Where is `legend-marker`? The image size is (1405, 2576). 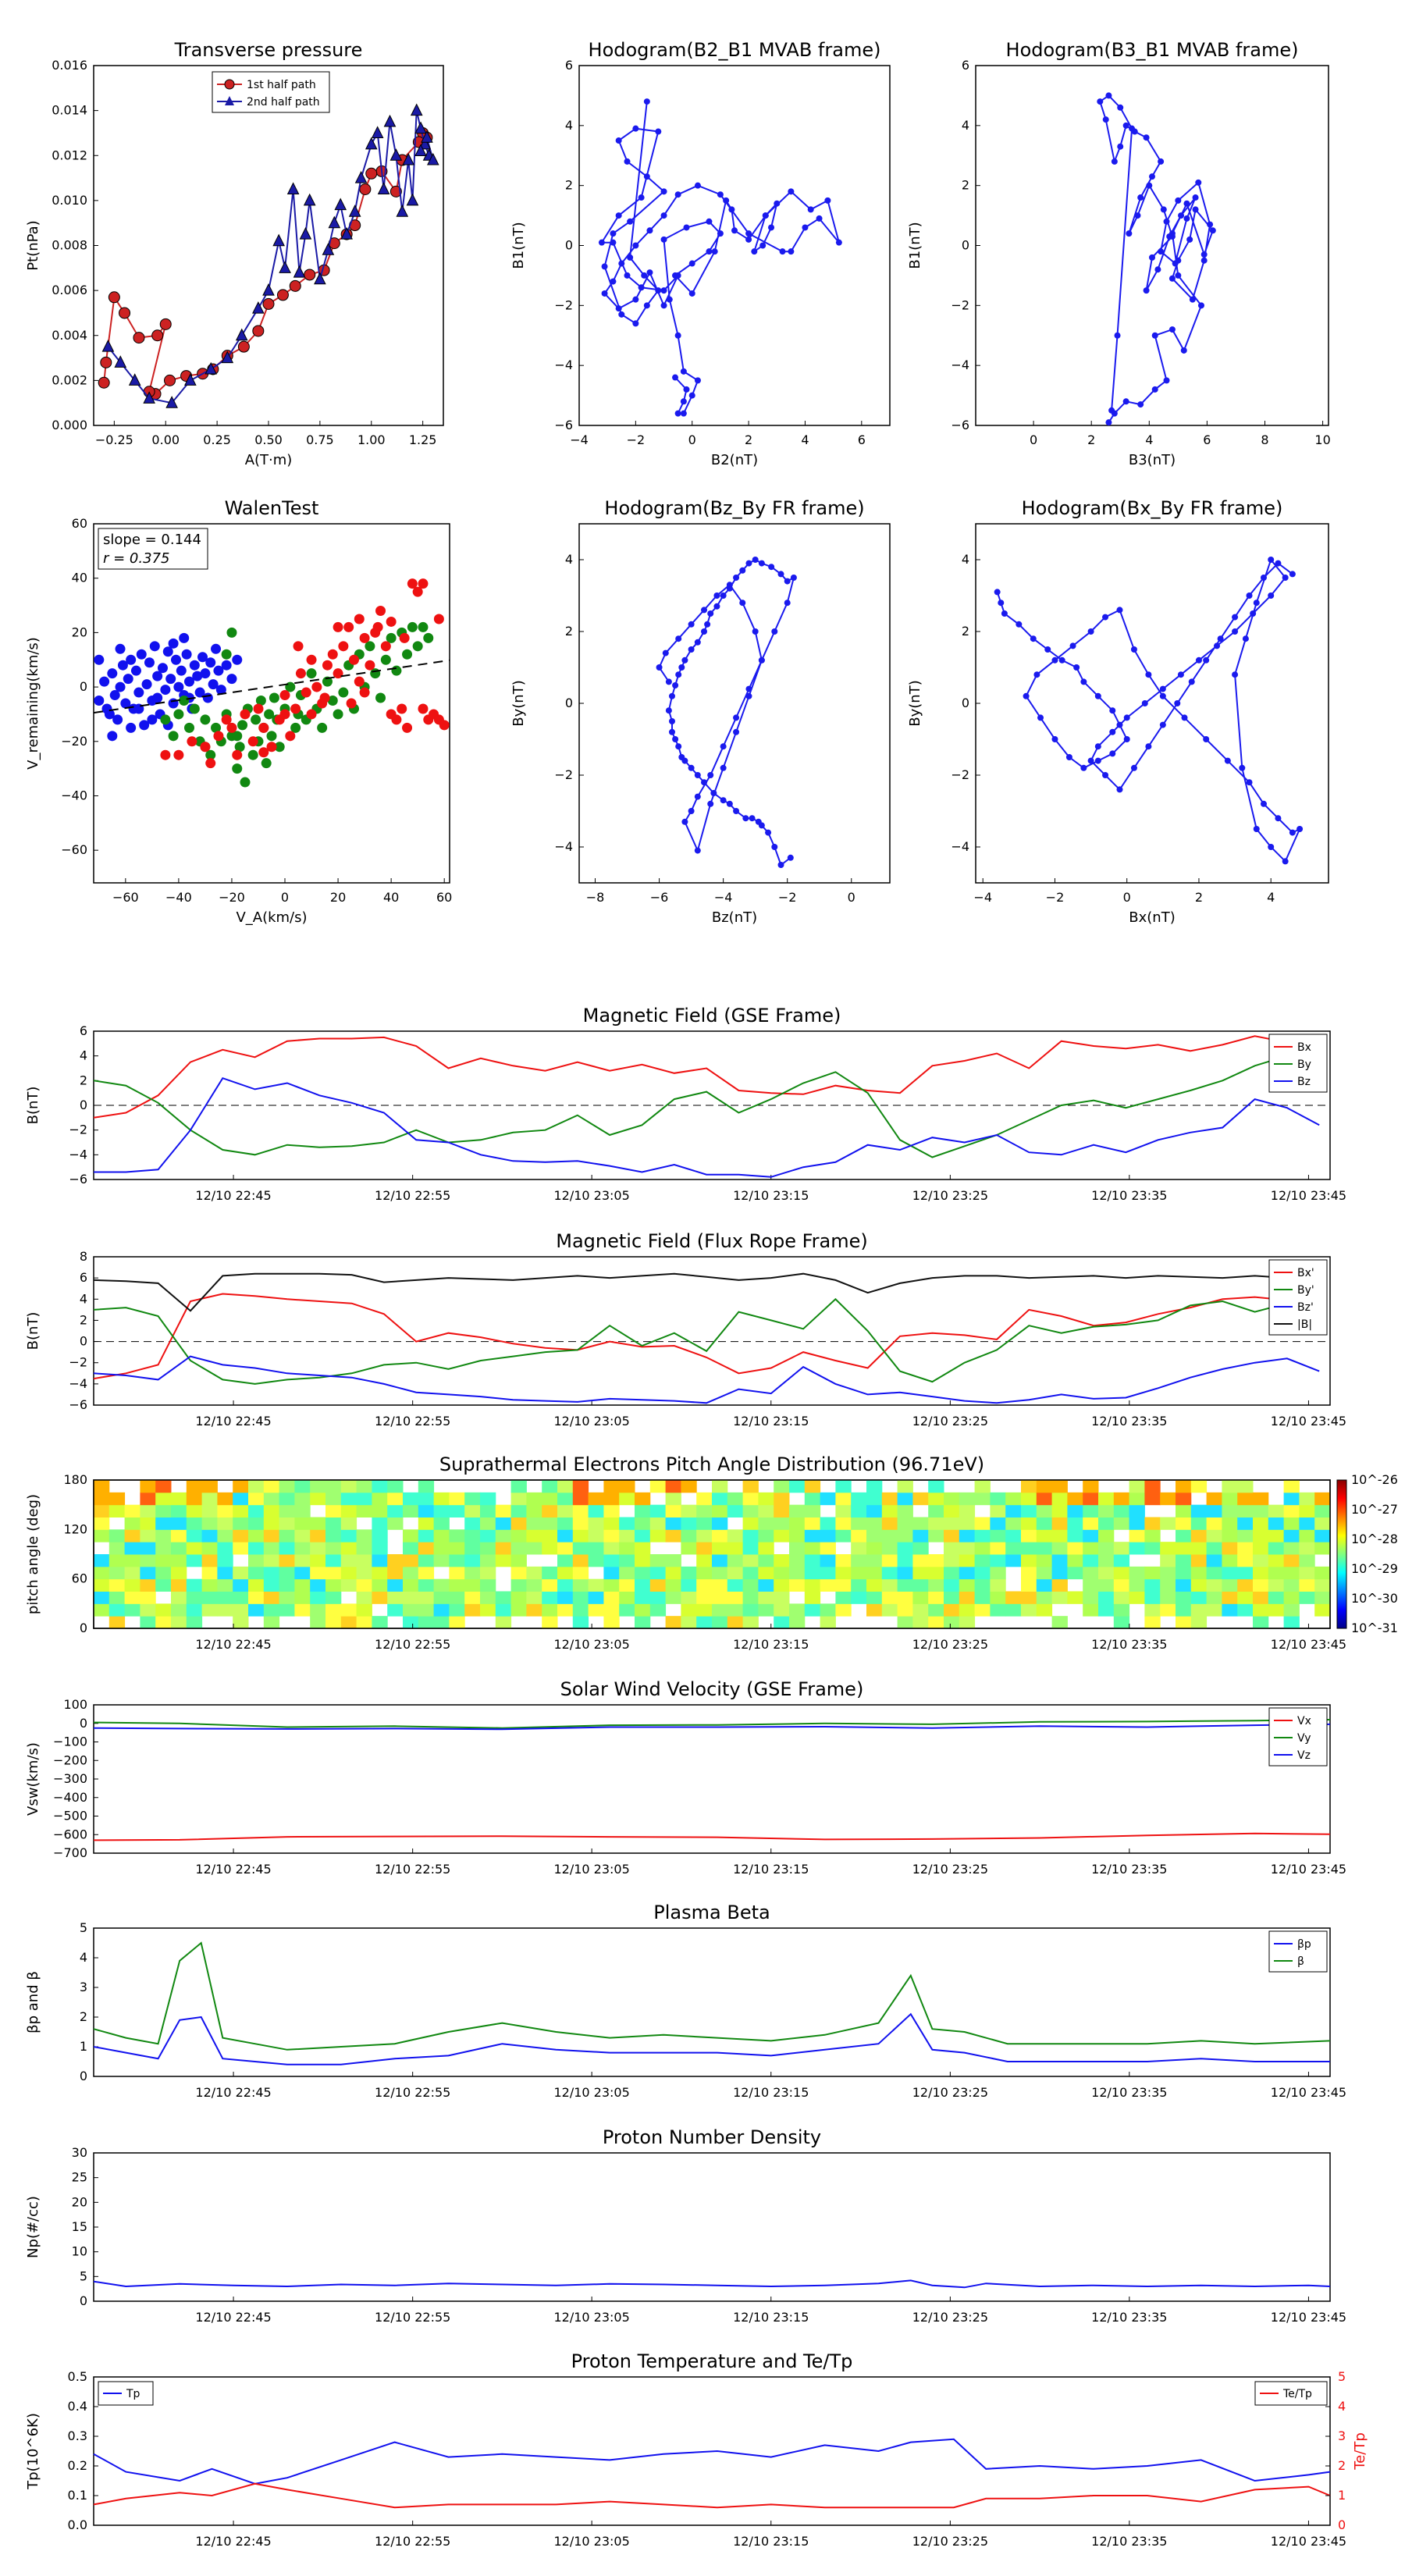 legend-marker is located at coordinates (229, 84).